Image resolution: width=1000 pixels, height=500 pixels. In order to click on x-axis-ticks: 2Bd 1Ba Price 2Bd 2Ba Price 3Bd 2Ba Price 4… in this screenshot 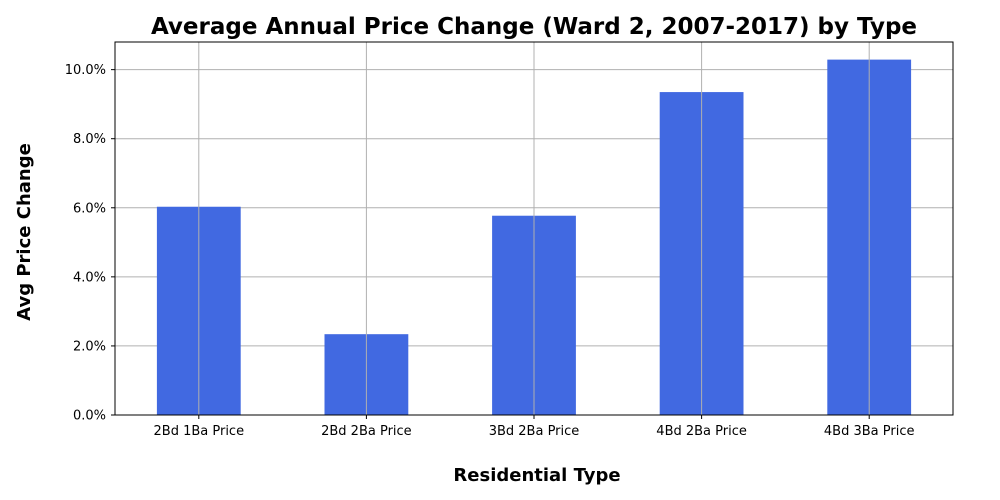, I will do `click(534, 427)`.